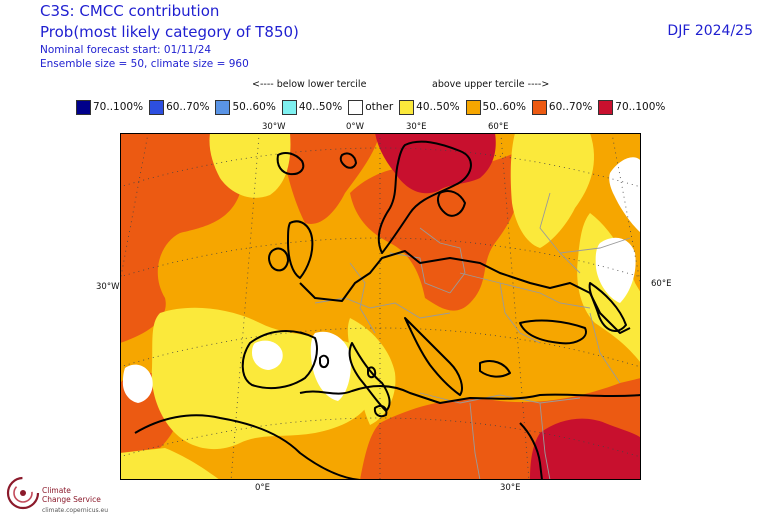 The height and width of the screenshot is (520, 761). What do you see at coordinates (108, 287) in the screenshot?
I see `tick-left-30w: 30°W` at bounding box center [108, 287].